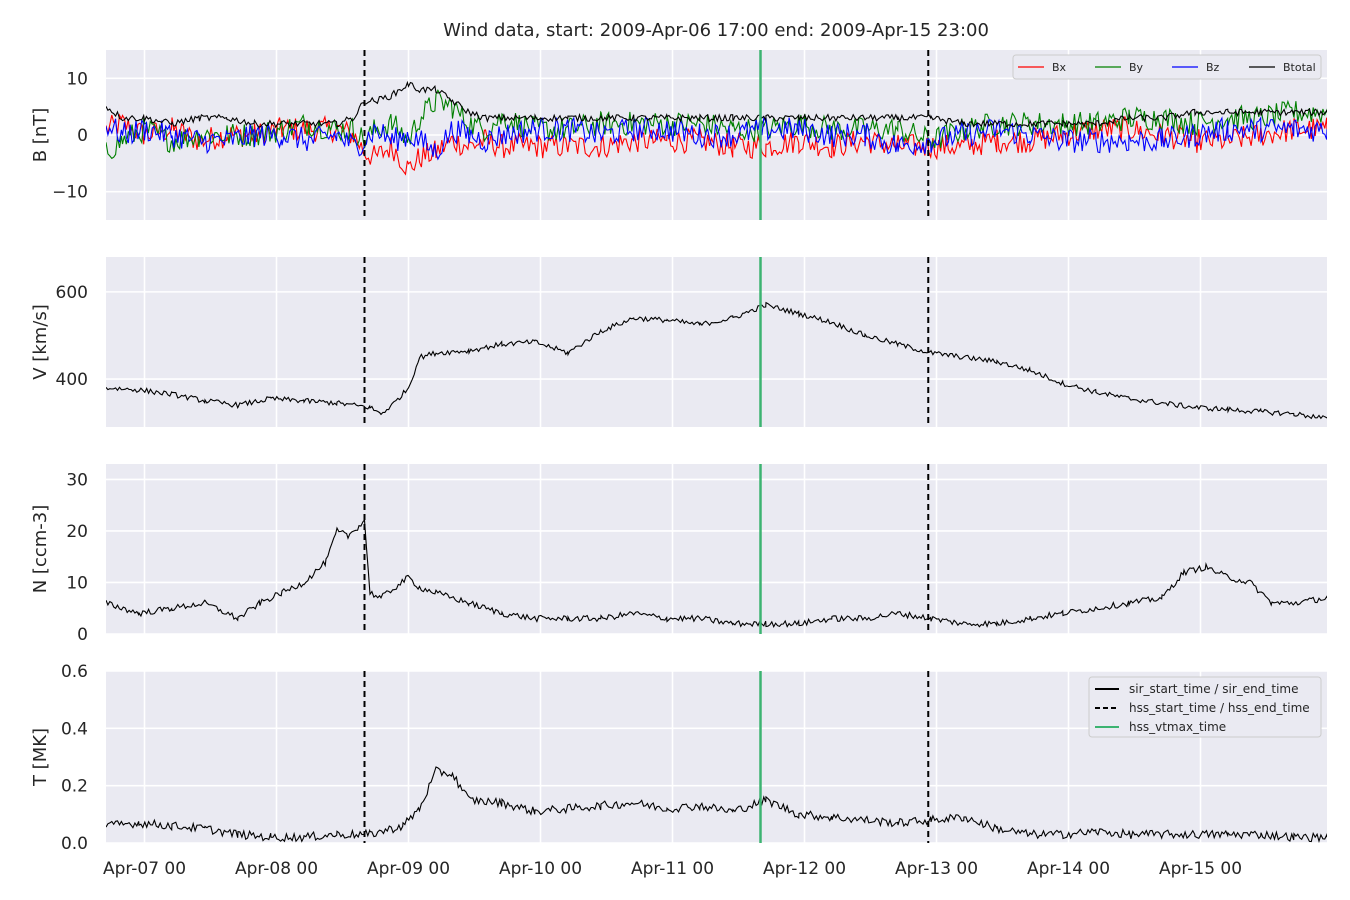  What do you see at coordinates (1200, 869) in the screenshot?
I see `x-tick-label: Apr-15 00` at bounding box center [1200, 869].